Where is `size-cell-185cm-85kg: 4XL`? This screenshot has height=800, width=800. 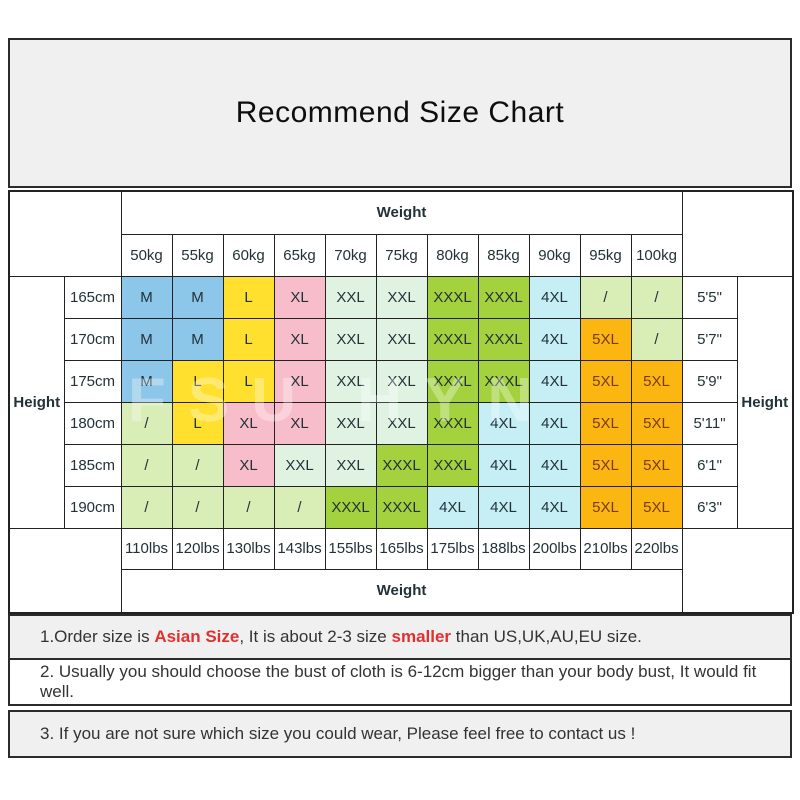 size-cell-185cm-85kg: 4XL is located at coordinates (503, 465).